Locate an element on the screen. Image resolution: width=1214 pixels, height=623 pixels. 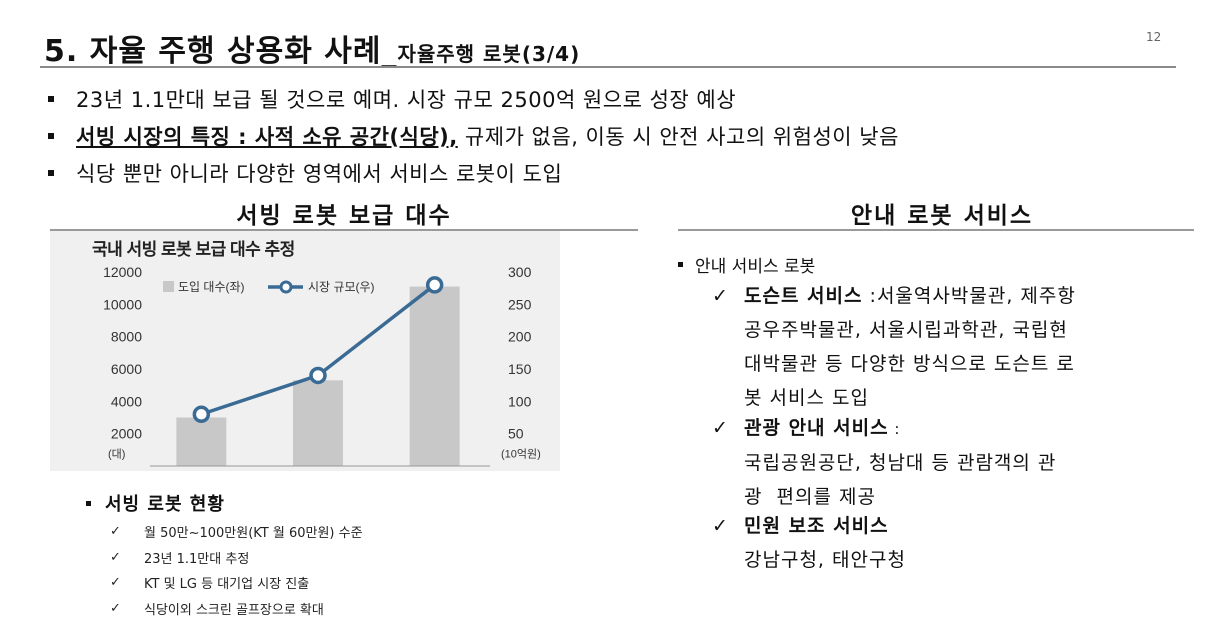
list-item: ✓ 월 50만~100만원(KT 월 60만원) 수준 is located at coordinates (236, 532).